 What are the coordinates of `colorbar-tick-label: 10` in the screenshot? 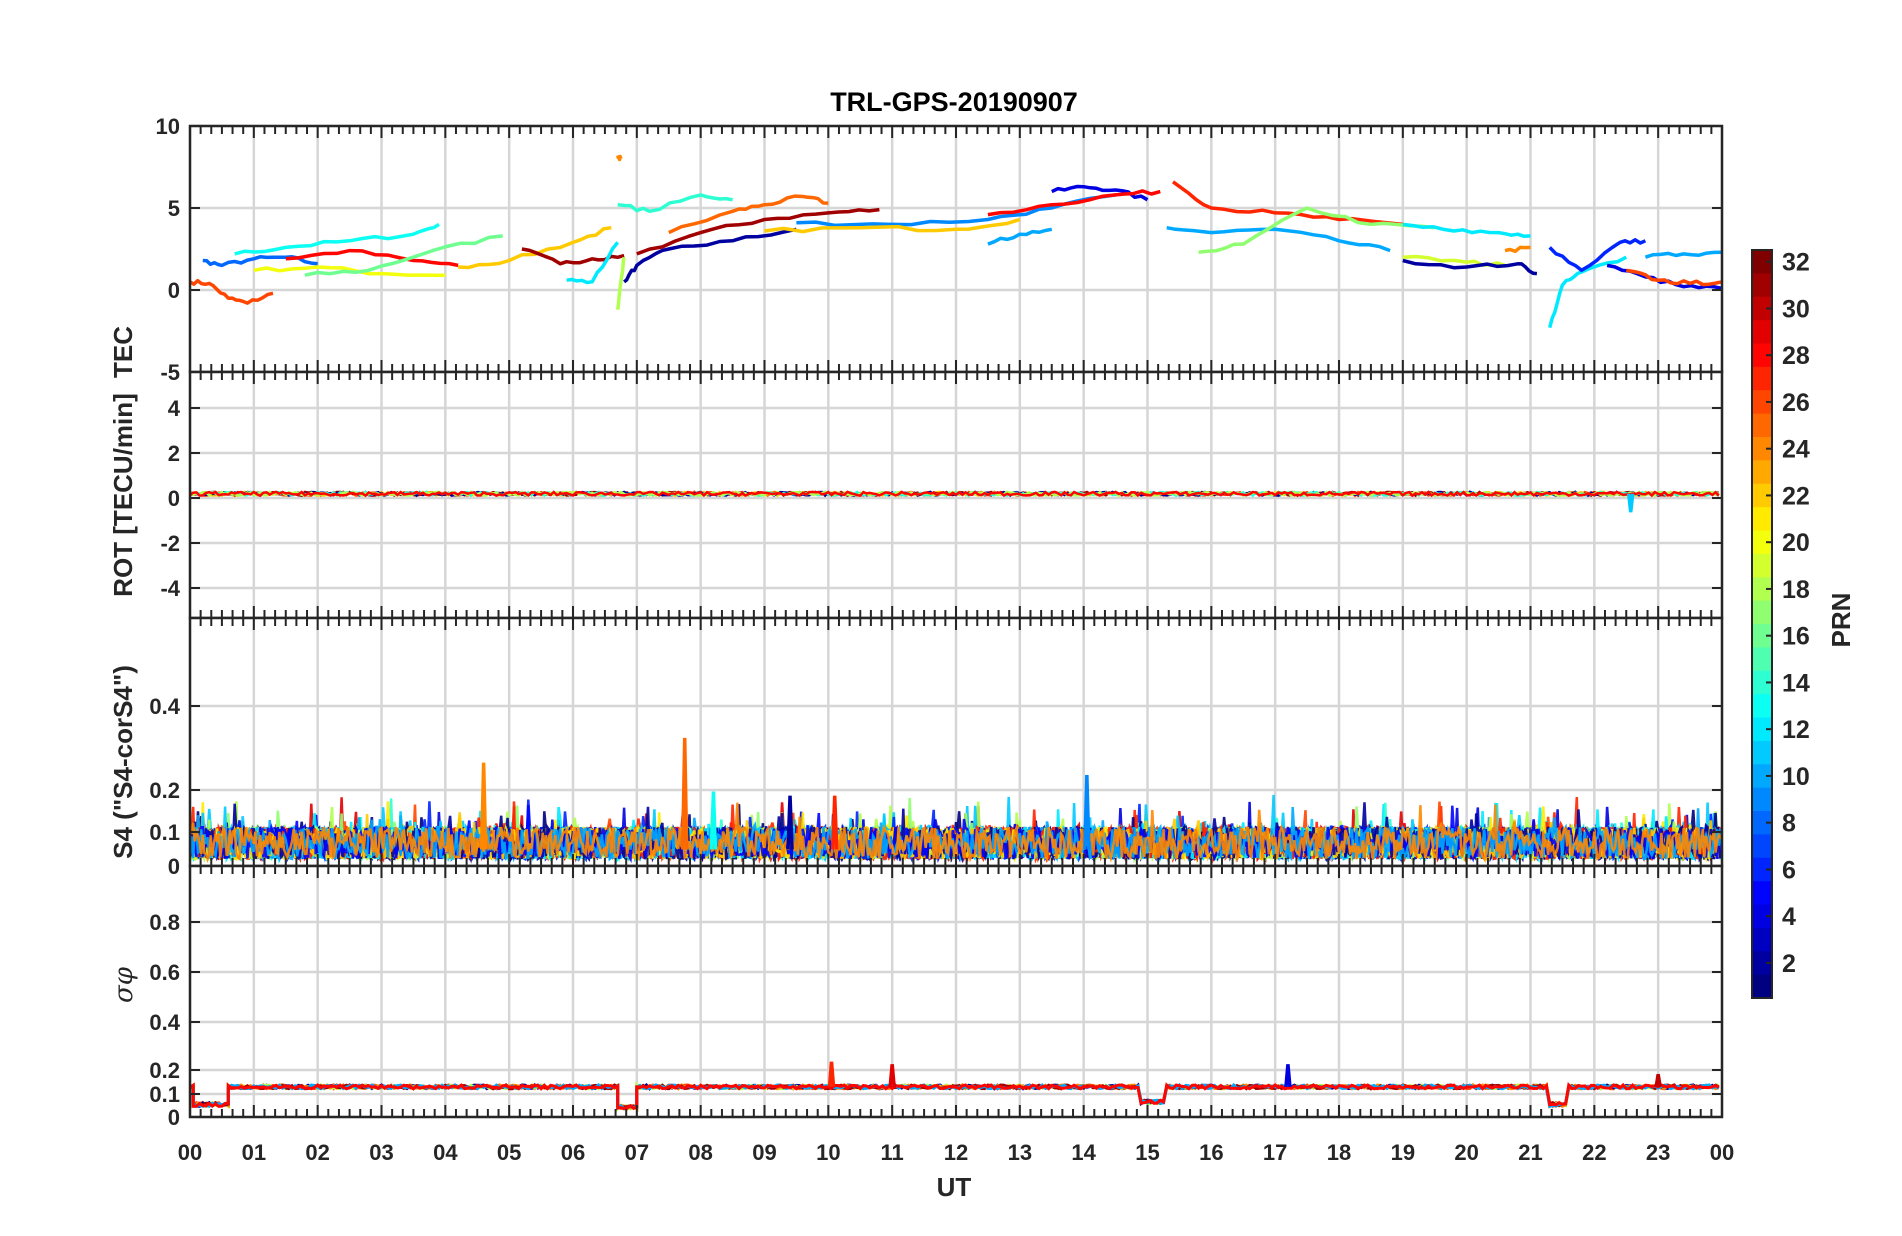 It's located at (1796, 777).